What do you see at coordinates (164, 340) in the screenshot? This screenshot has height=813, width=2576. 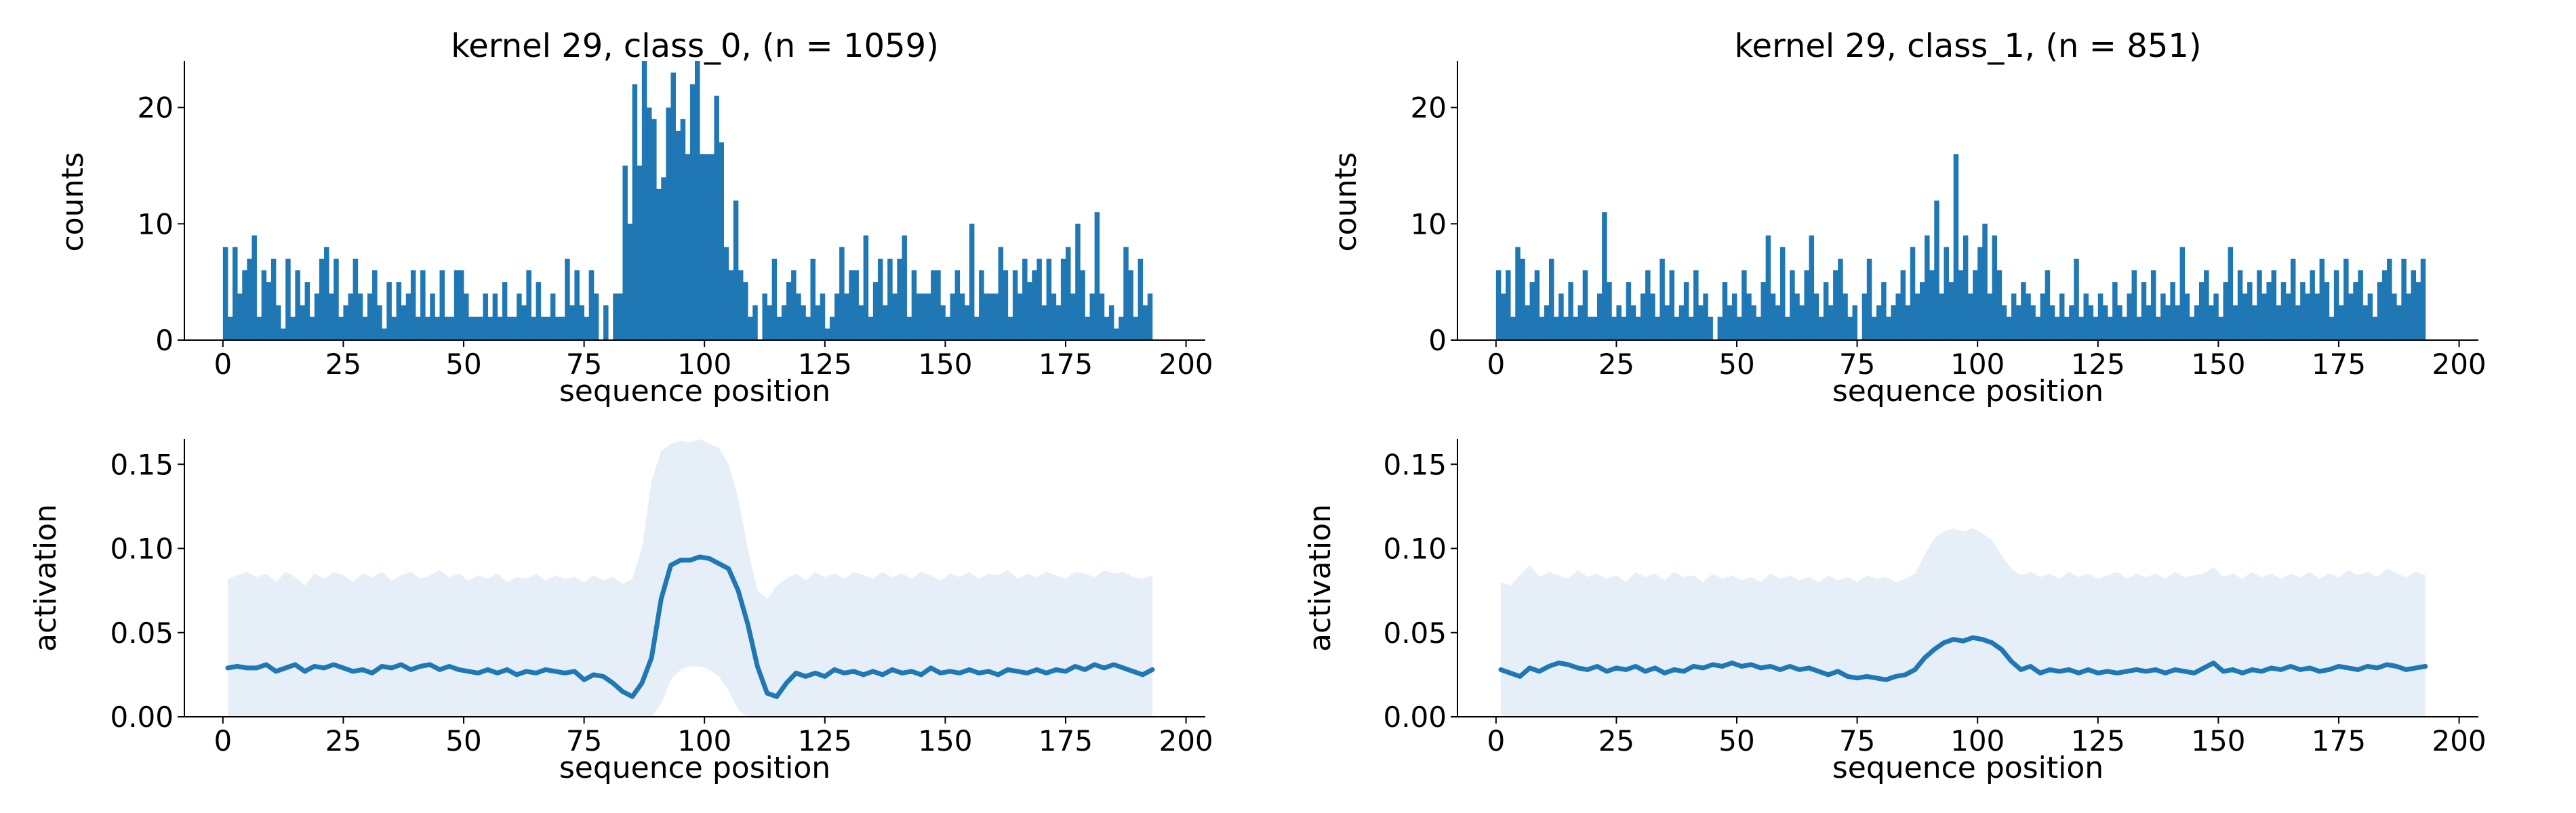 I see `y-tick-label: 0` at bounding box center [164, 340].